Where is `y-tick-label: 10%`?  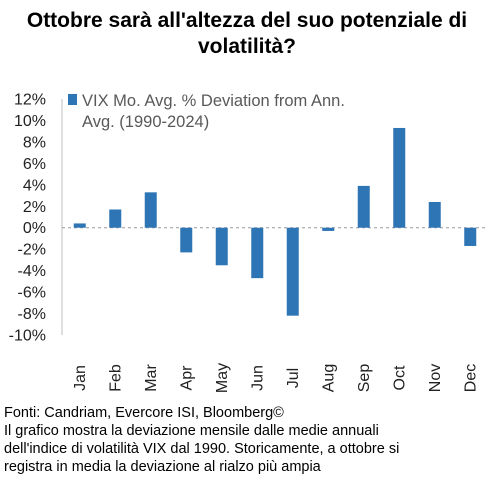
y-tick-label: 10% is located at coordinates (30, 121).